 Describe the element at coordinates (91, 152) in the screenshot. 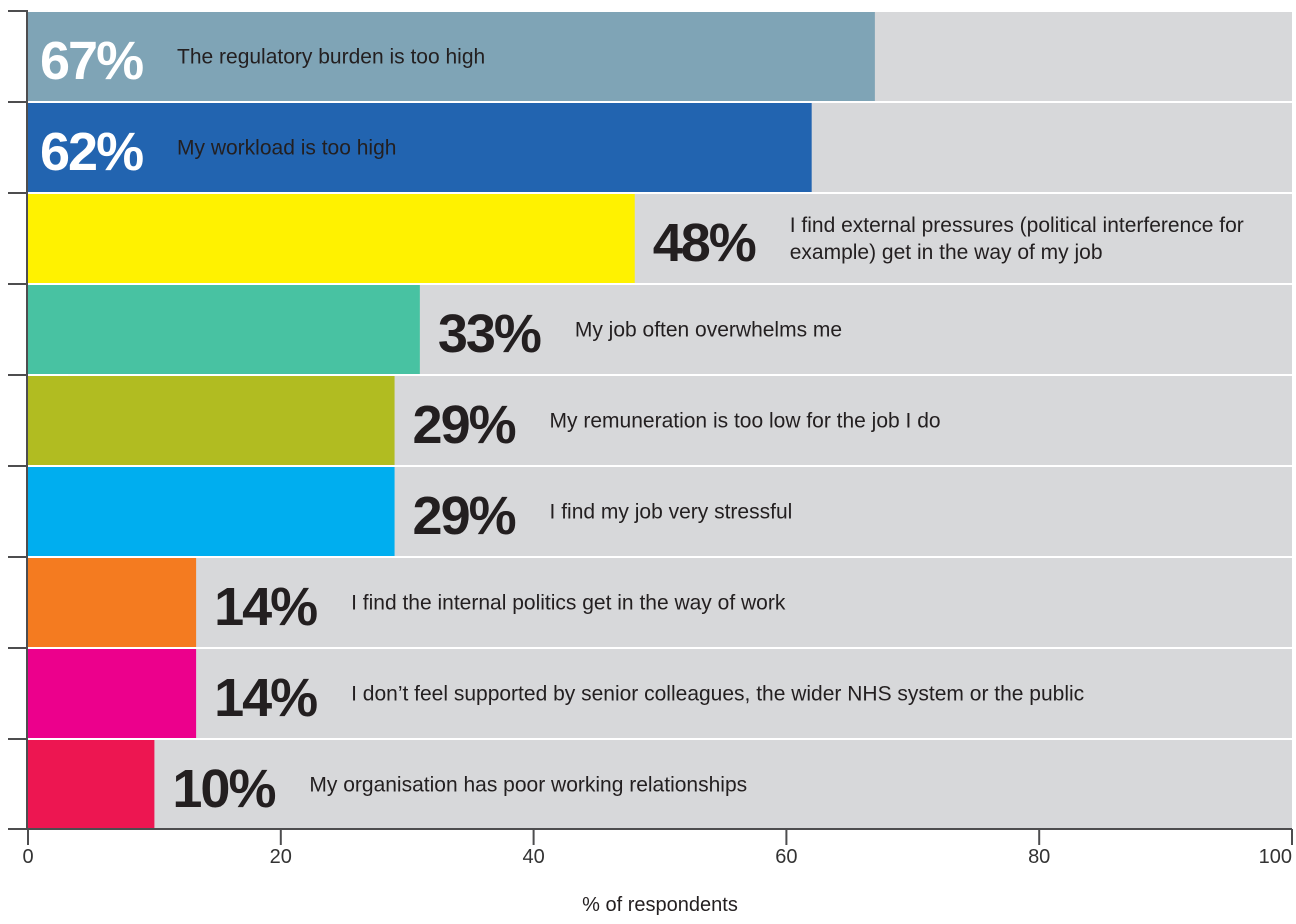

I see `bar-value-label: 62%` at that location.